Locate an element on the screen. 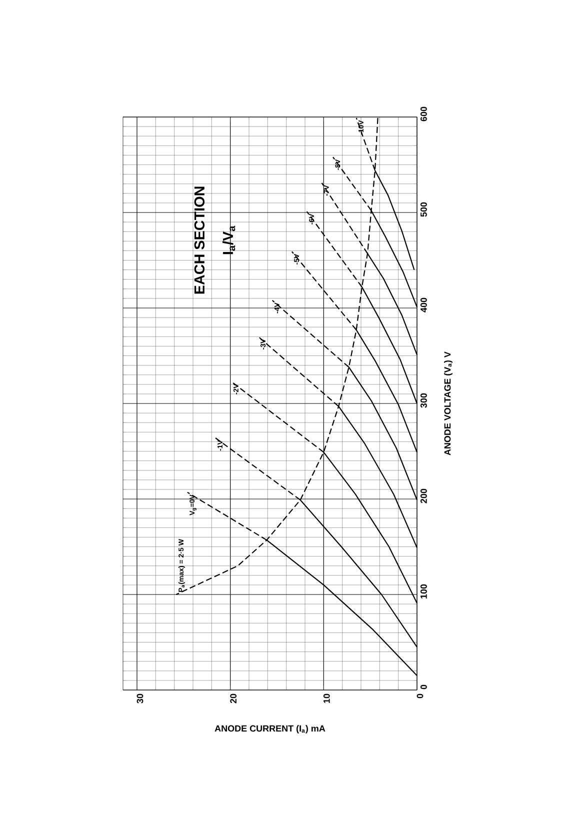 This screenshot has width=564, height=831. y-axis-title: ANODE VOLTAGE (V$_{a}$) V is located at coordinates (448, 404).